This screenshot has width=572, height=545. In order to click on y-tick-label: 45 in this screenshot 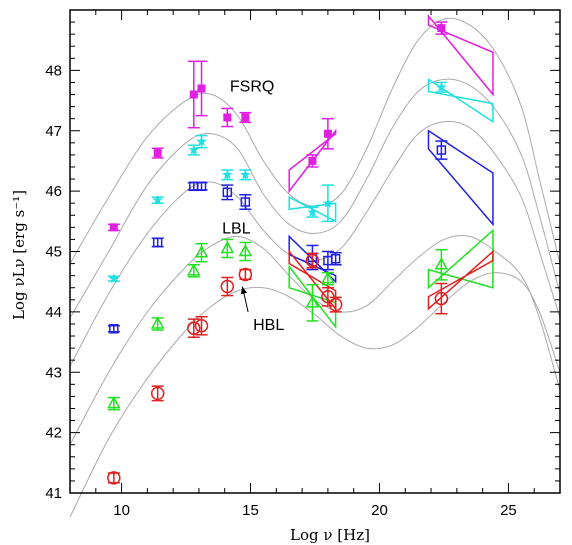, I will do `click(53, 252)`.